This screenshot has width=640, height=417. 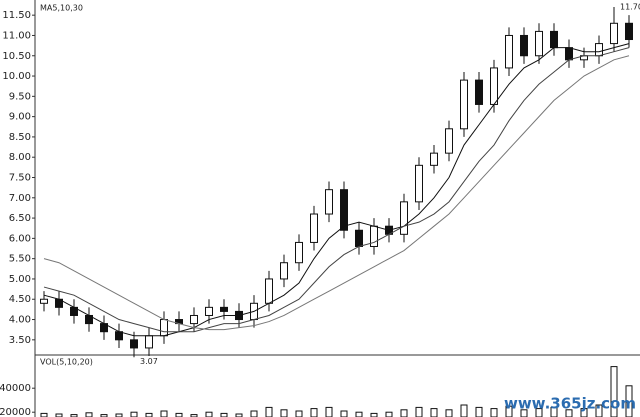 I want to click on watermark: www.365jz.com, so click(x=570, y=404).